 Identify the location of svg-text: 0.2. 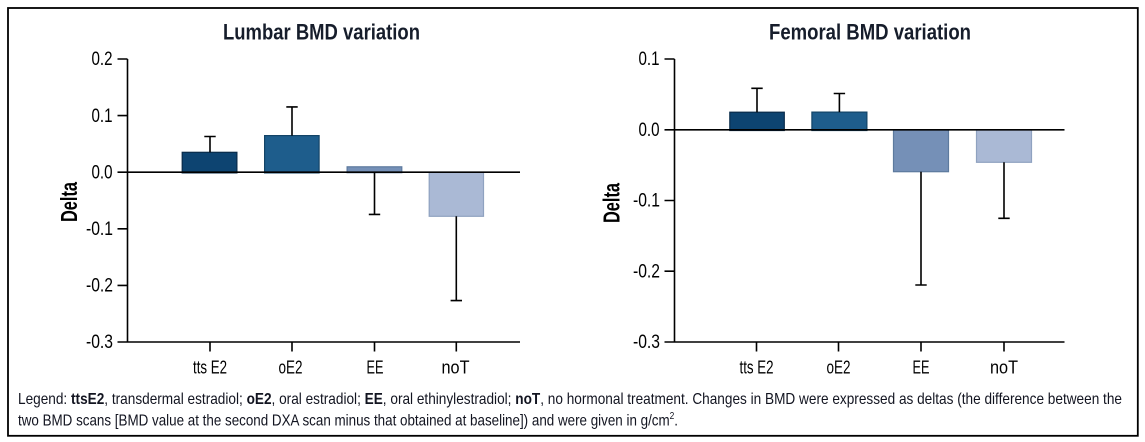
(102, 59).